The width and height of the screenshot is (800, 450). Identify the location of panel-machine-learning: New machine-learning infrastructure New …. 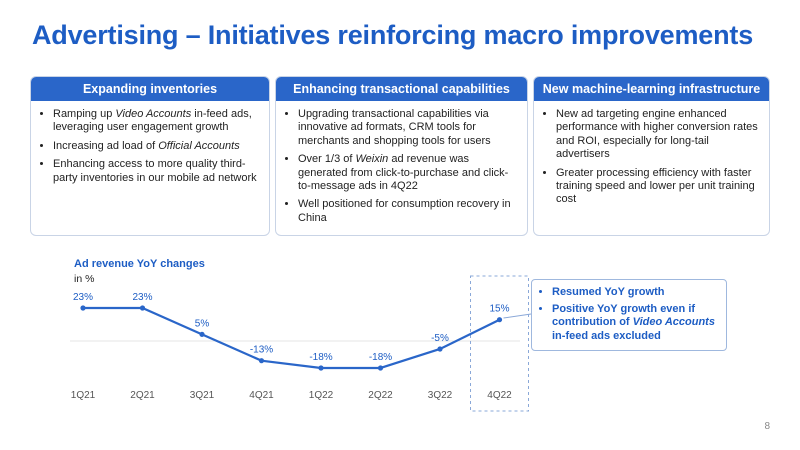
(651, 156).